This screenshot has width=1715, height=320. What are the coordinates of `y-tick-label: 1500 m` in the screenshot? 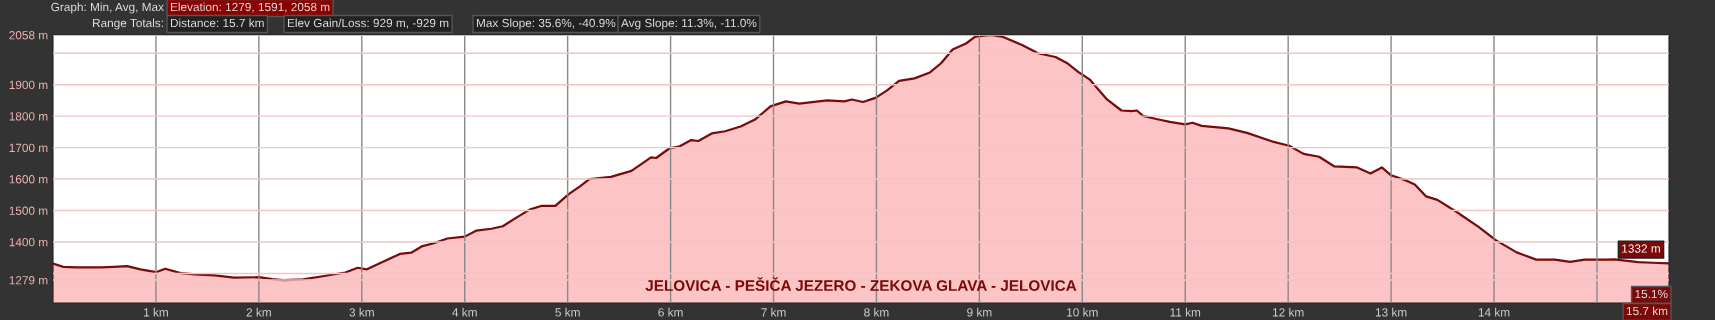 It's located at (28, 210).